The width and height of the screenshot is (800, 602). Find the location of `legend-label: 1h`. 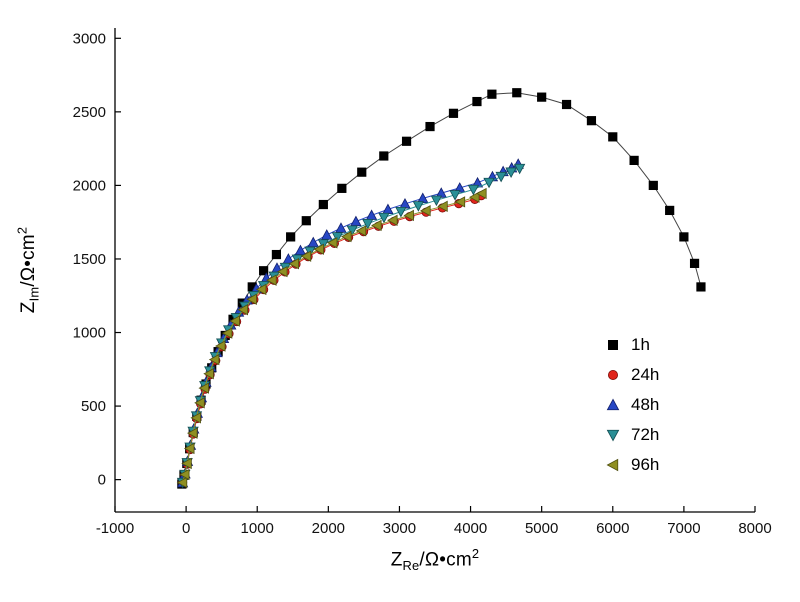

legend-label: 1h is located at coordinates (640, 344).